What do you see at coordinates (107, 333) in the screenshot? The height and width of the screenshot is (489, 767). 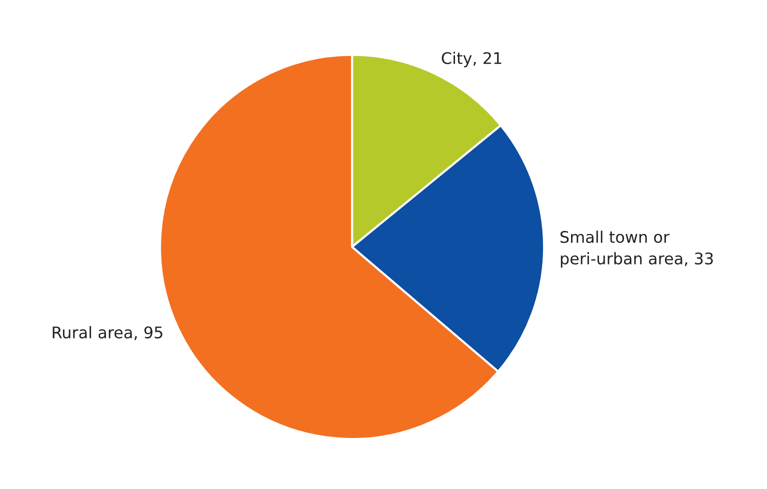 I see `slice-label: Rural area, 95` at bounding box center [107, 333].